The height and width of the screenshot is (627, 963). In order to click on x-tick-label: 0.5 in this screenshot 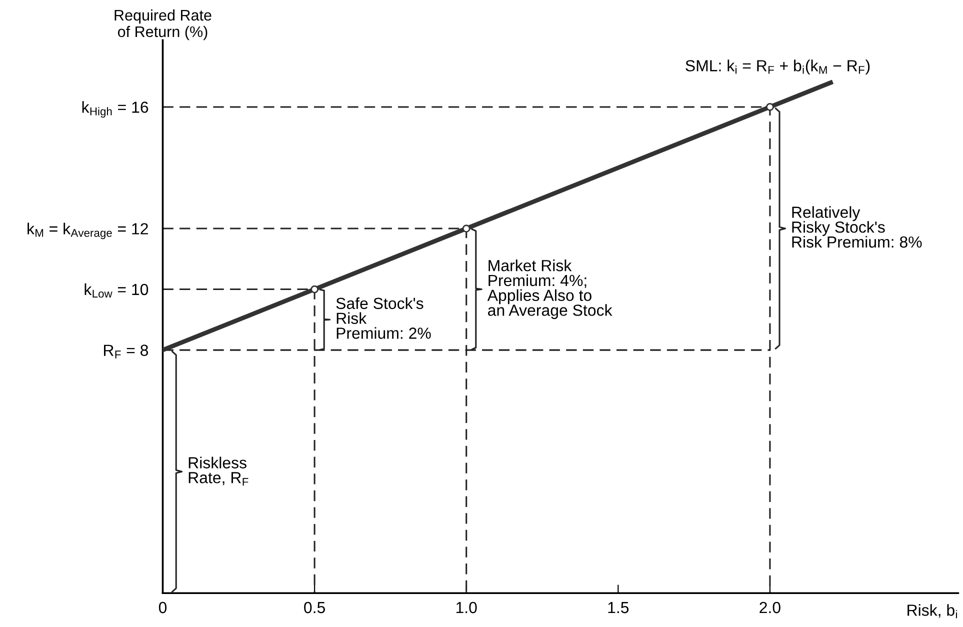, I will do `click(314, 608)`.